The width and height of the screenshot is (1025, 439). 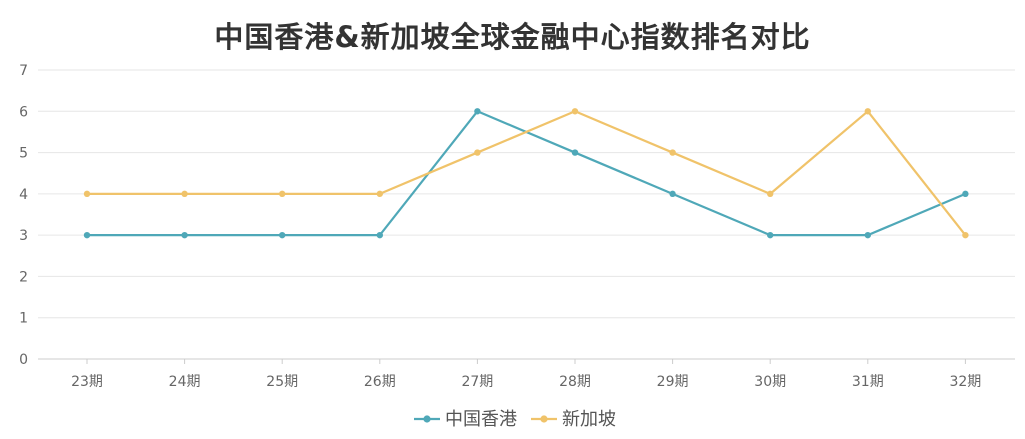 What do you see at coordinates (868, 382) in the screenshot?
I see `x-tick-label: 31期` at bounding box center [868, 382].